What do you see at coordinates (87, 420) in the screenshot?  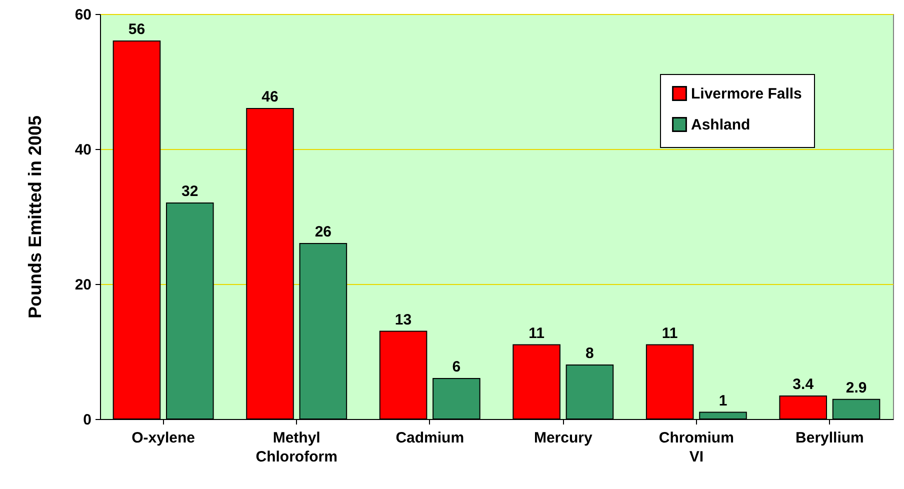 I see `y-tick-label: 0` at bounding box center [87, 420].